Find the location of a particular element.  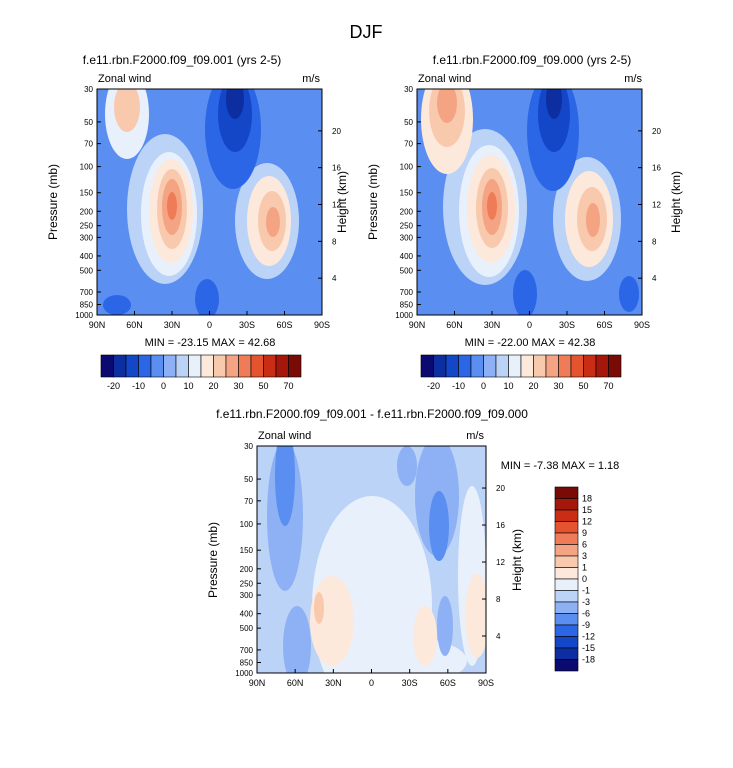

p2-y-tick-label: 30 is located at coordinates (408, 89).